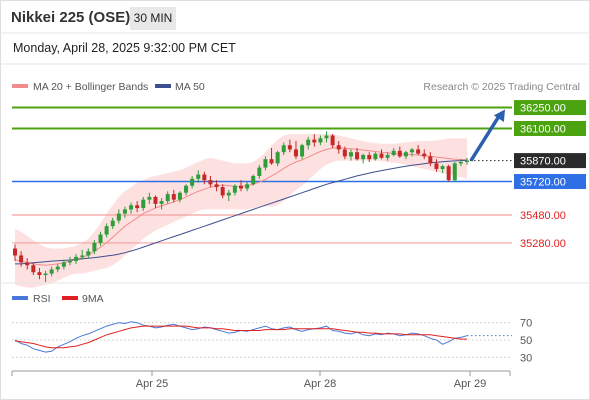  What do you see at coordinates (526, 324) in the screenshot?
I see `rsi-tick-label: 70` at bounding box center [526, 324].